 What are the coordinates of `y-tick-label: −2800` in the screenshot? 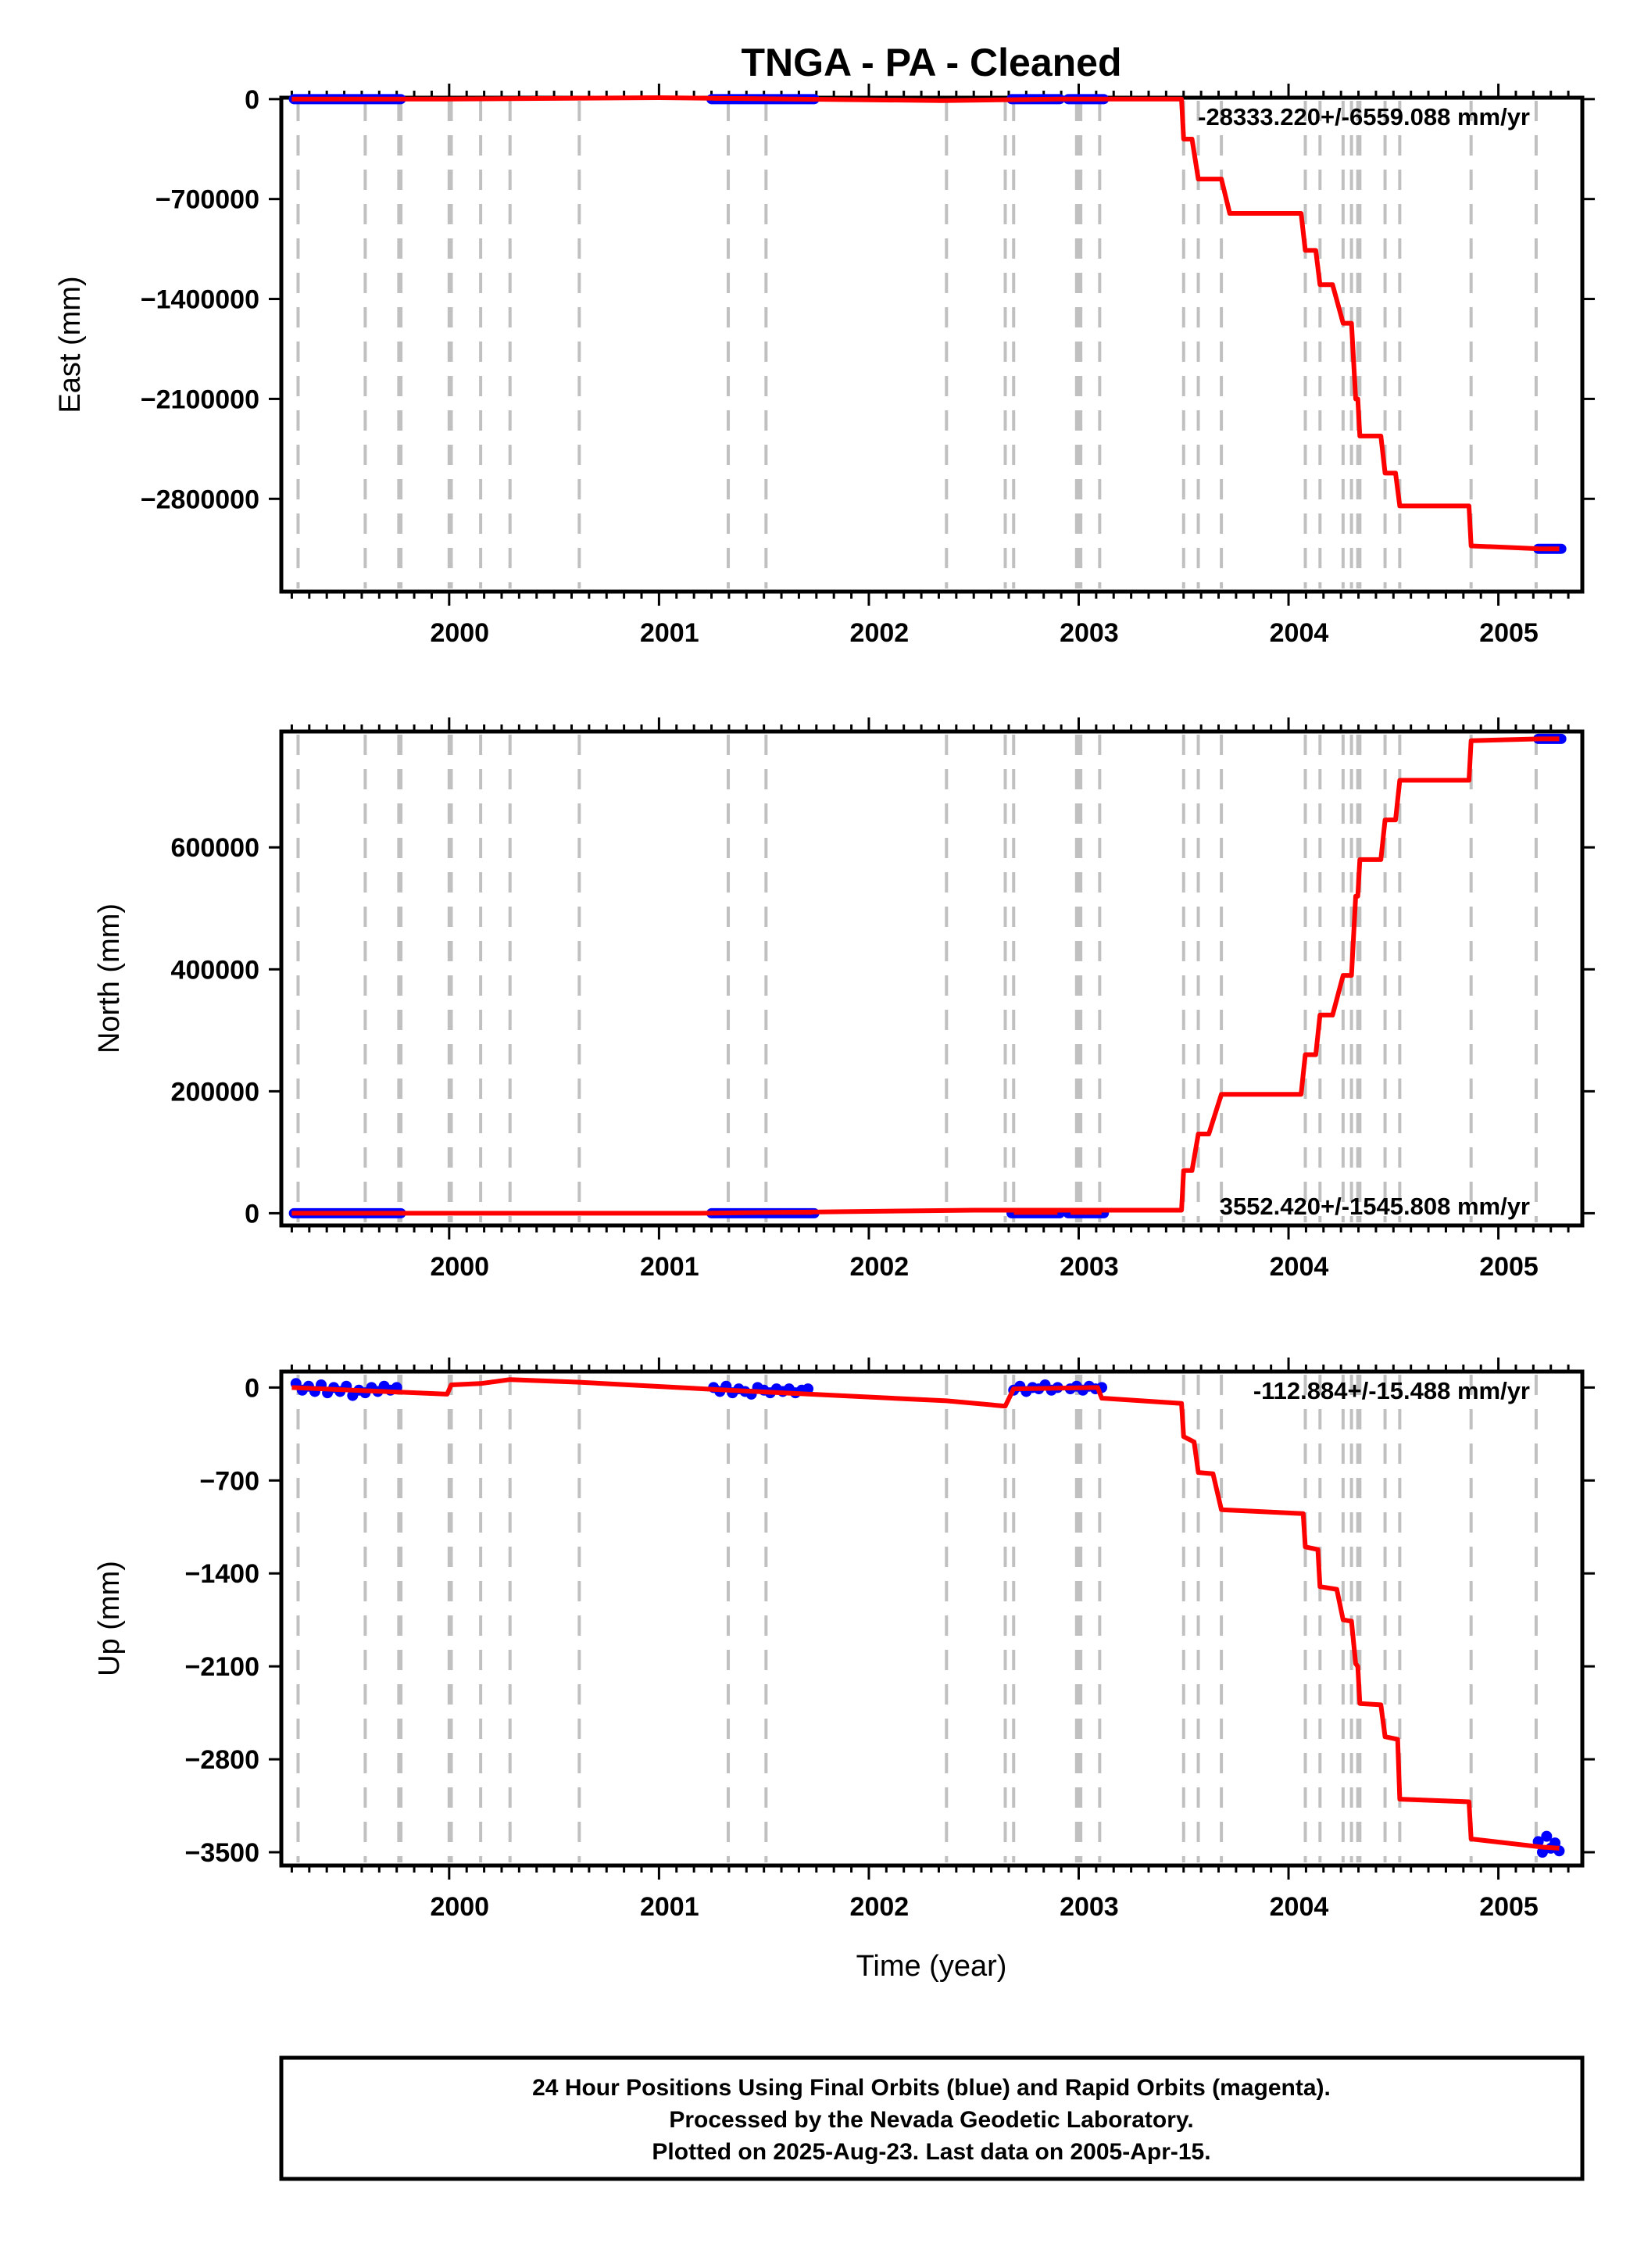 It's located at (222, 1760).